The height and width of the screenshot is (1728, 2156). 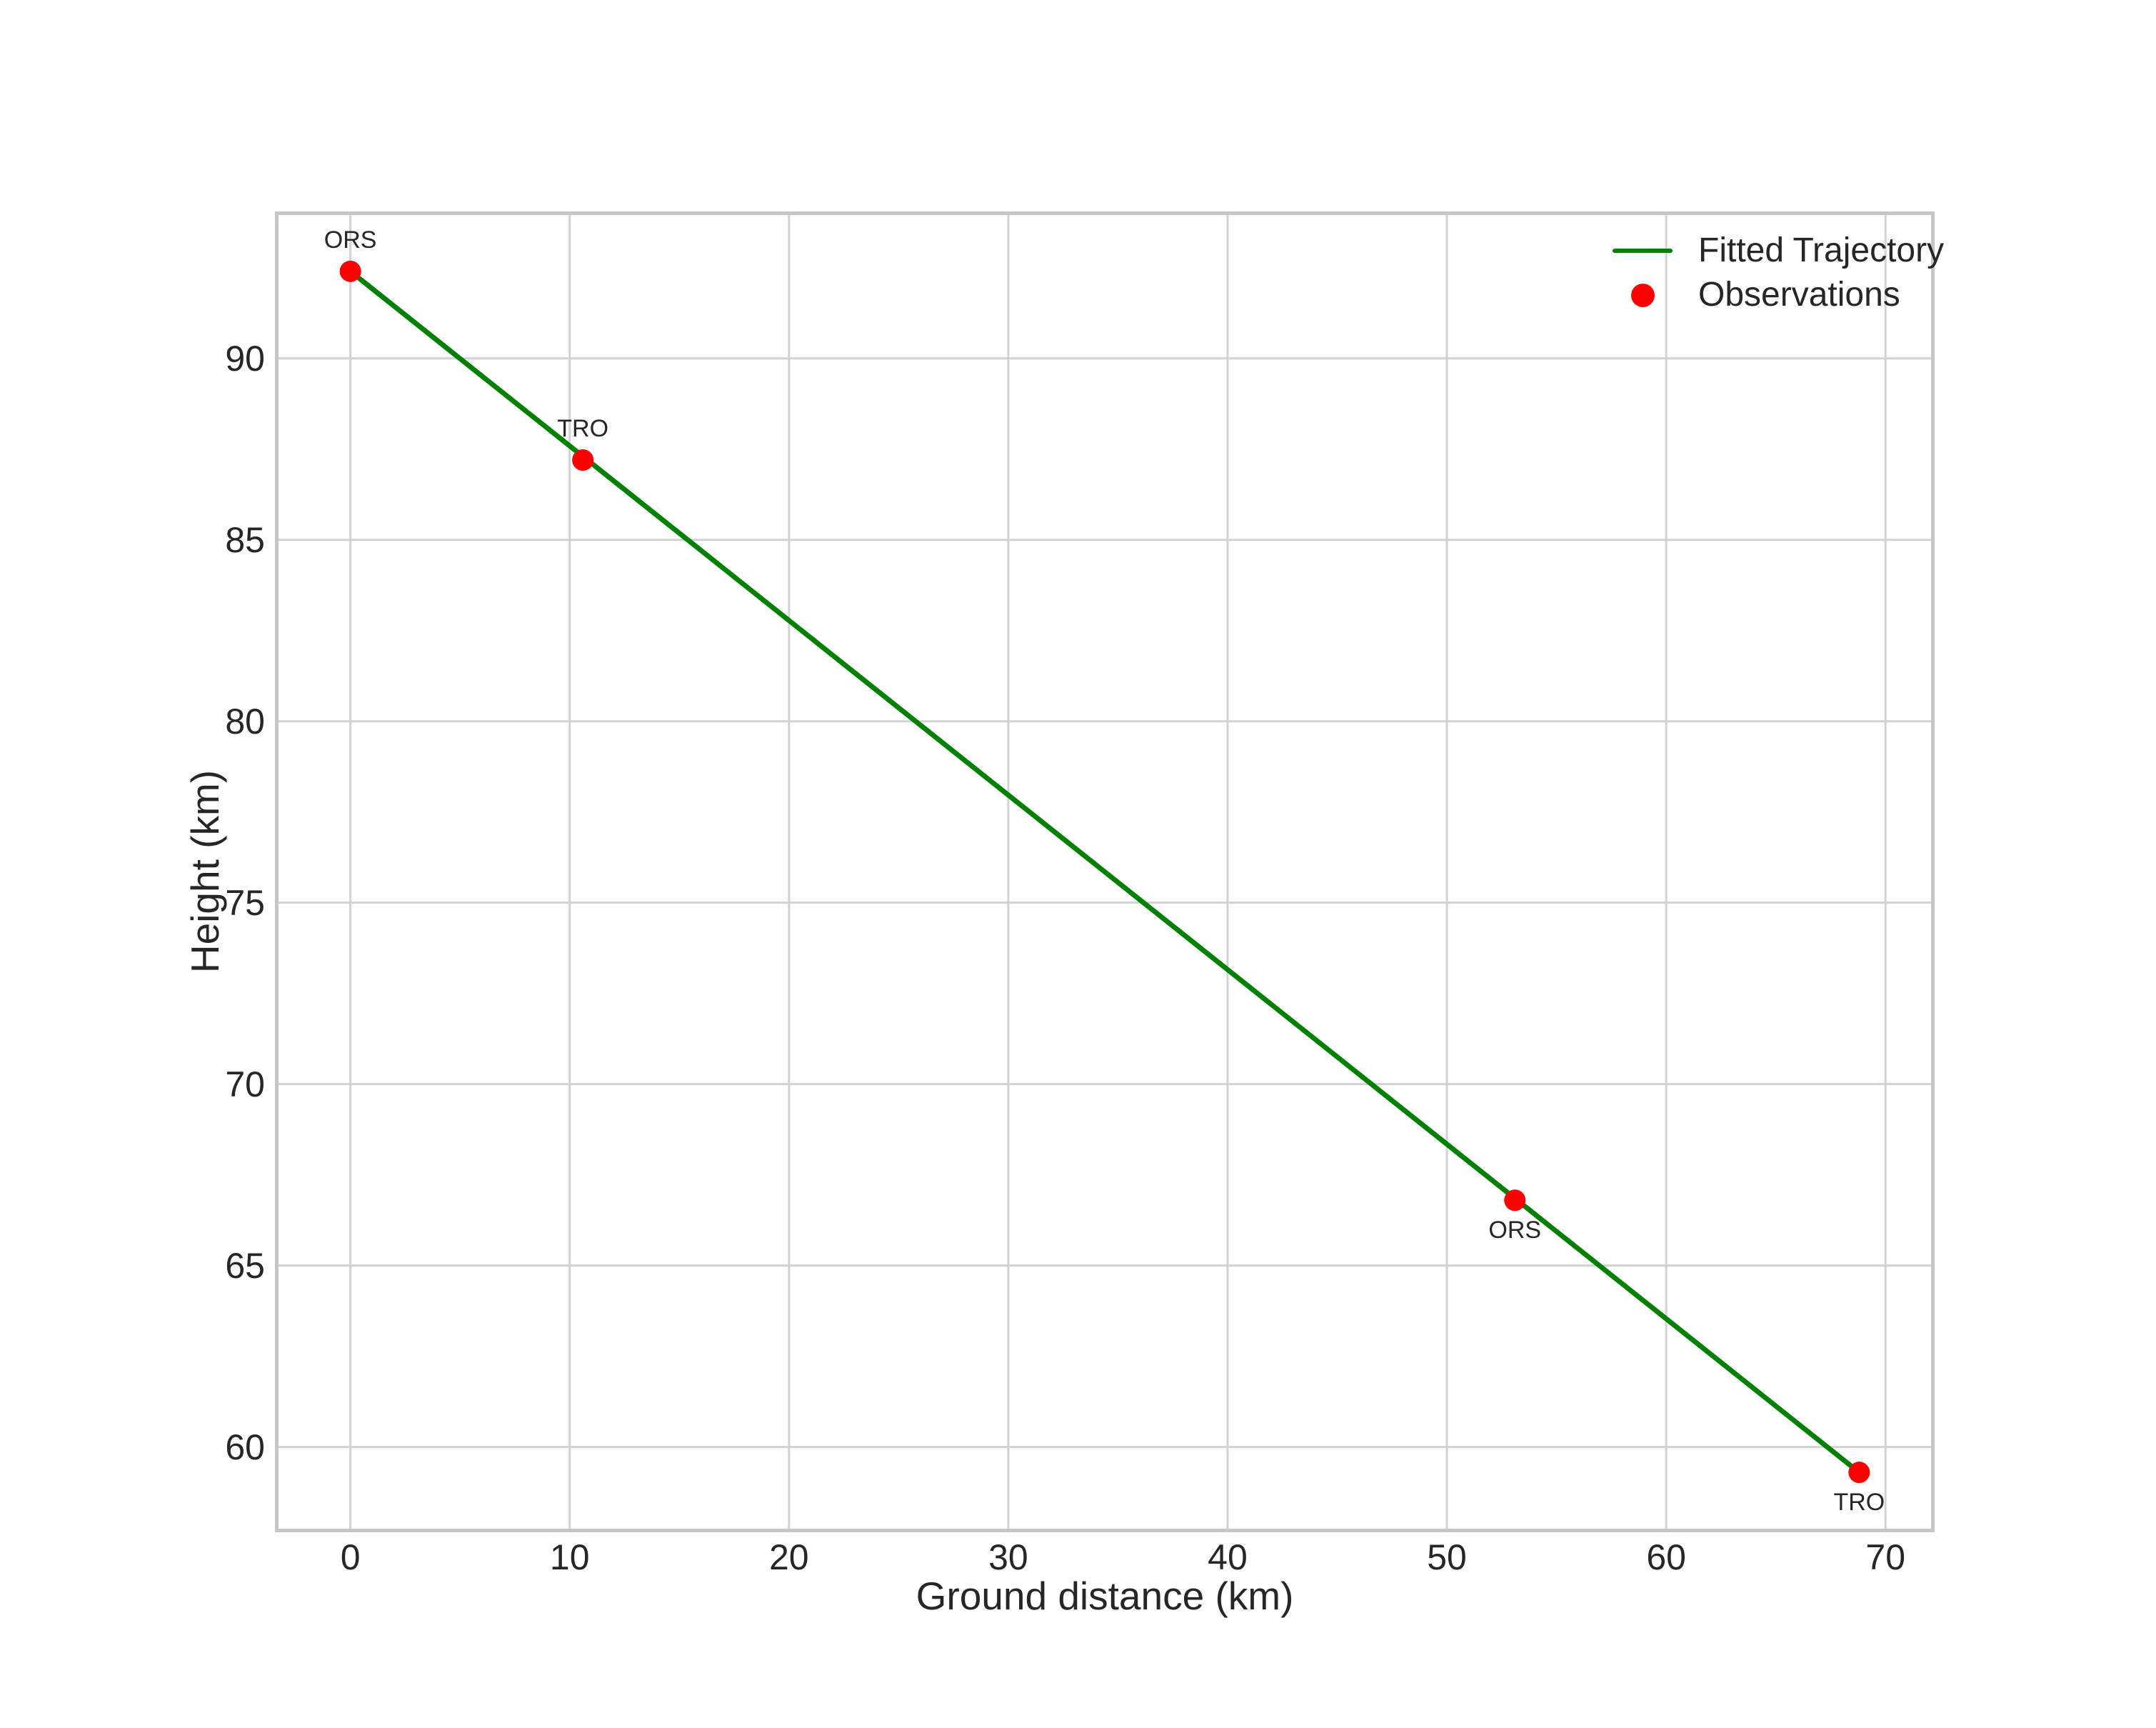 I want to click on x-tick-label-0: 0, so click(x=351, y=1557).